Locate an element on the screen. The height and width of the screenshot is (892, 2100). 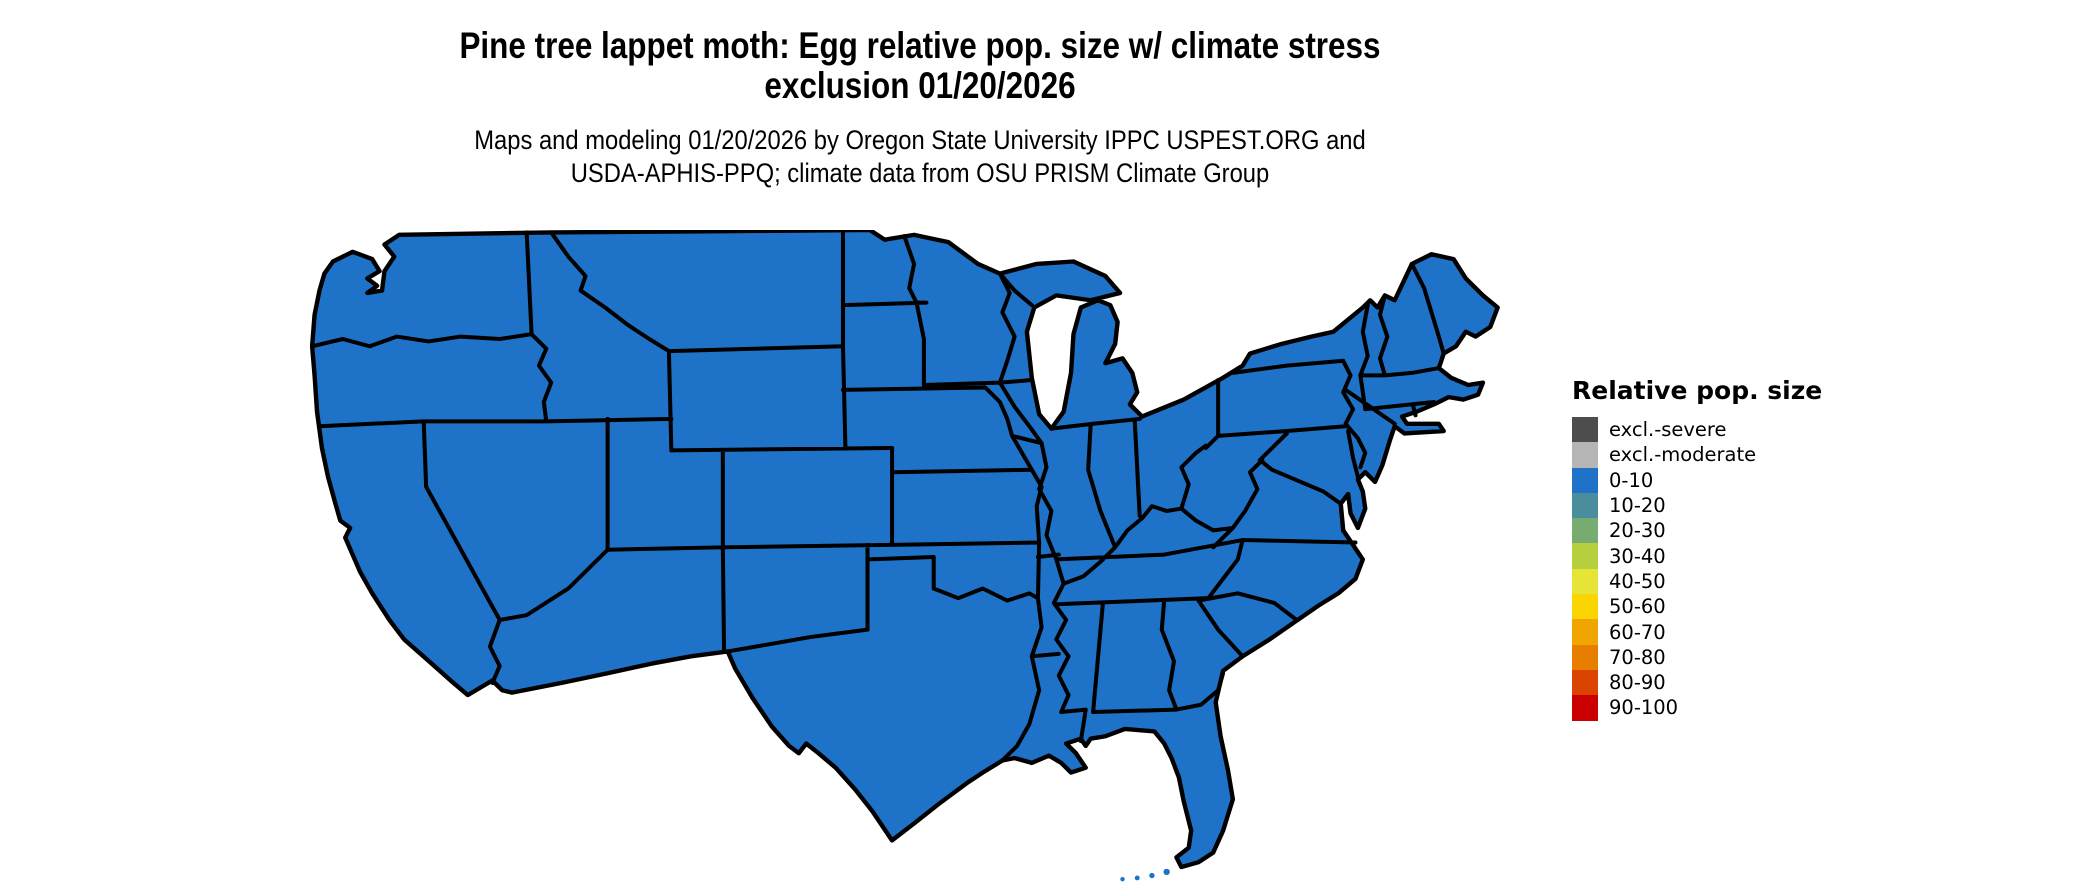
legend-item: 20-30 is located at coordinates (1697, 531).